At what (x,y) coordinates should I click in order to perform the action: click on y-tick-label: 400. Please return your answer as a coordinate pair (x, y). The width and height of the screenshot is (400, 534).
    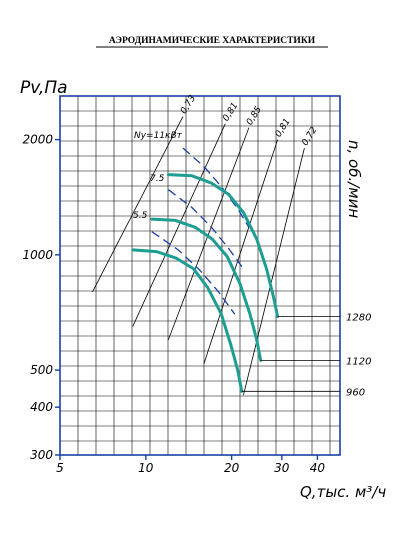
    Looking at the image, I should click on (41, 407).